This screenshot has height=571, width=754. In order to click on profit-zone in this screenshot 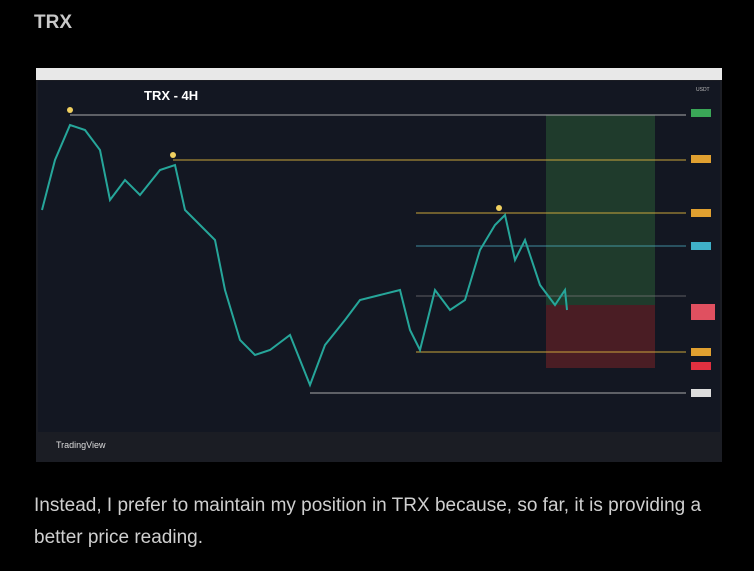, I will do `click(600, 210)`.